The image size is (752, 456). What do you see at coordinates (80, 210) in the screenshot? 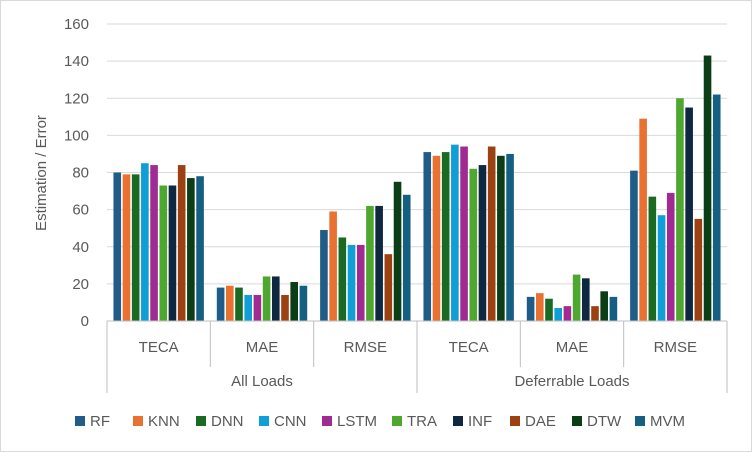
I see `y-tick-label: 60` at bounding box center [80, 210].